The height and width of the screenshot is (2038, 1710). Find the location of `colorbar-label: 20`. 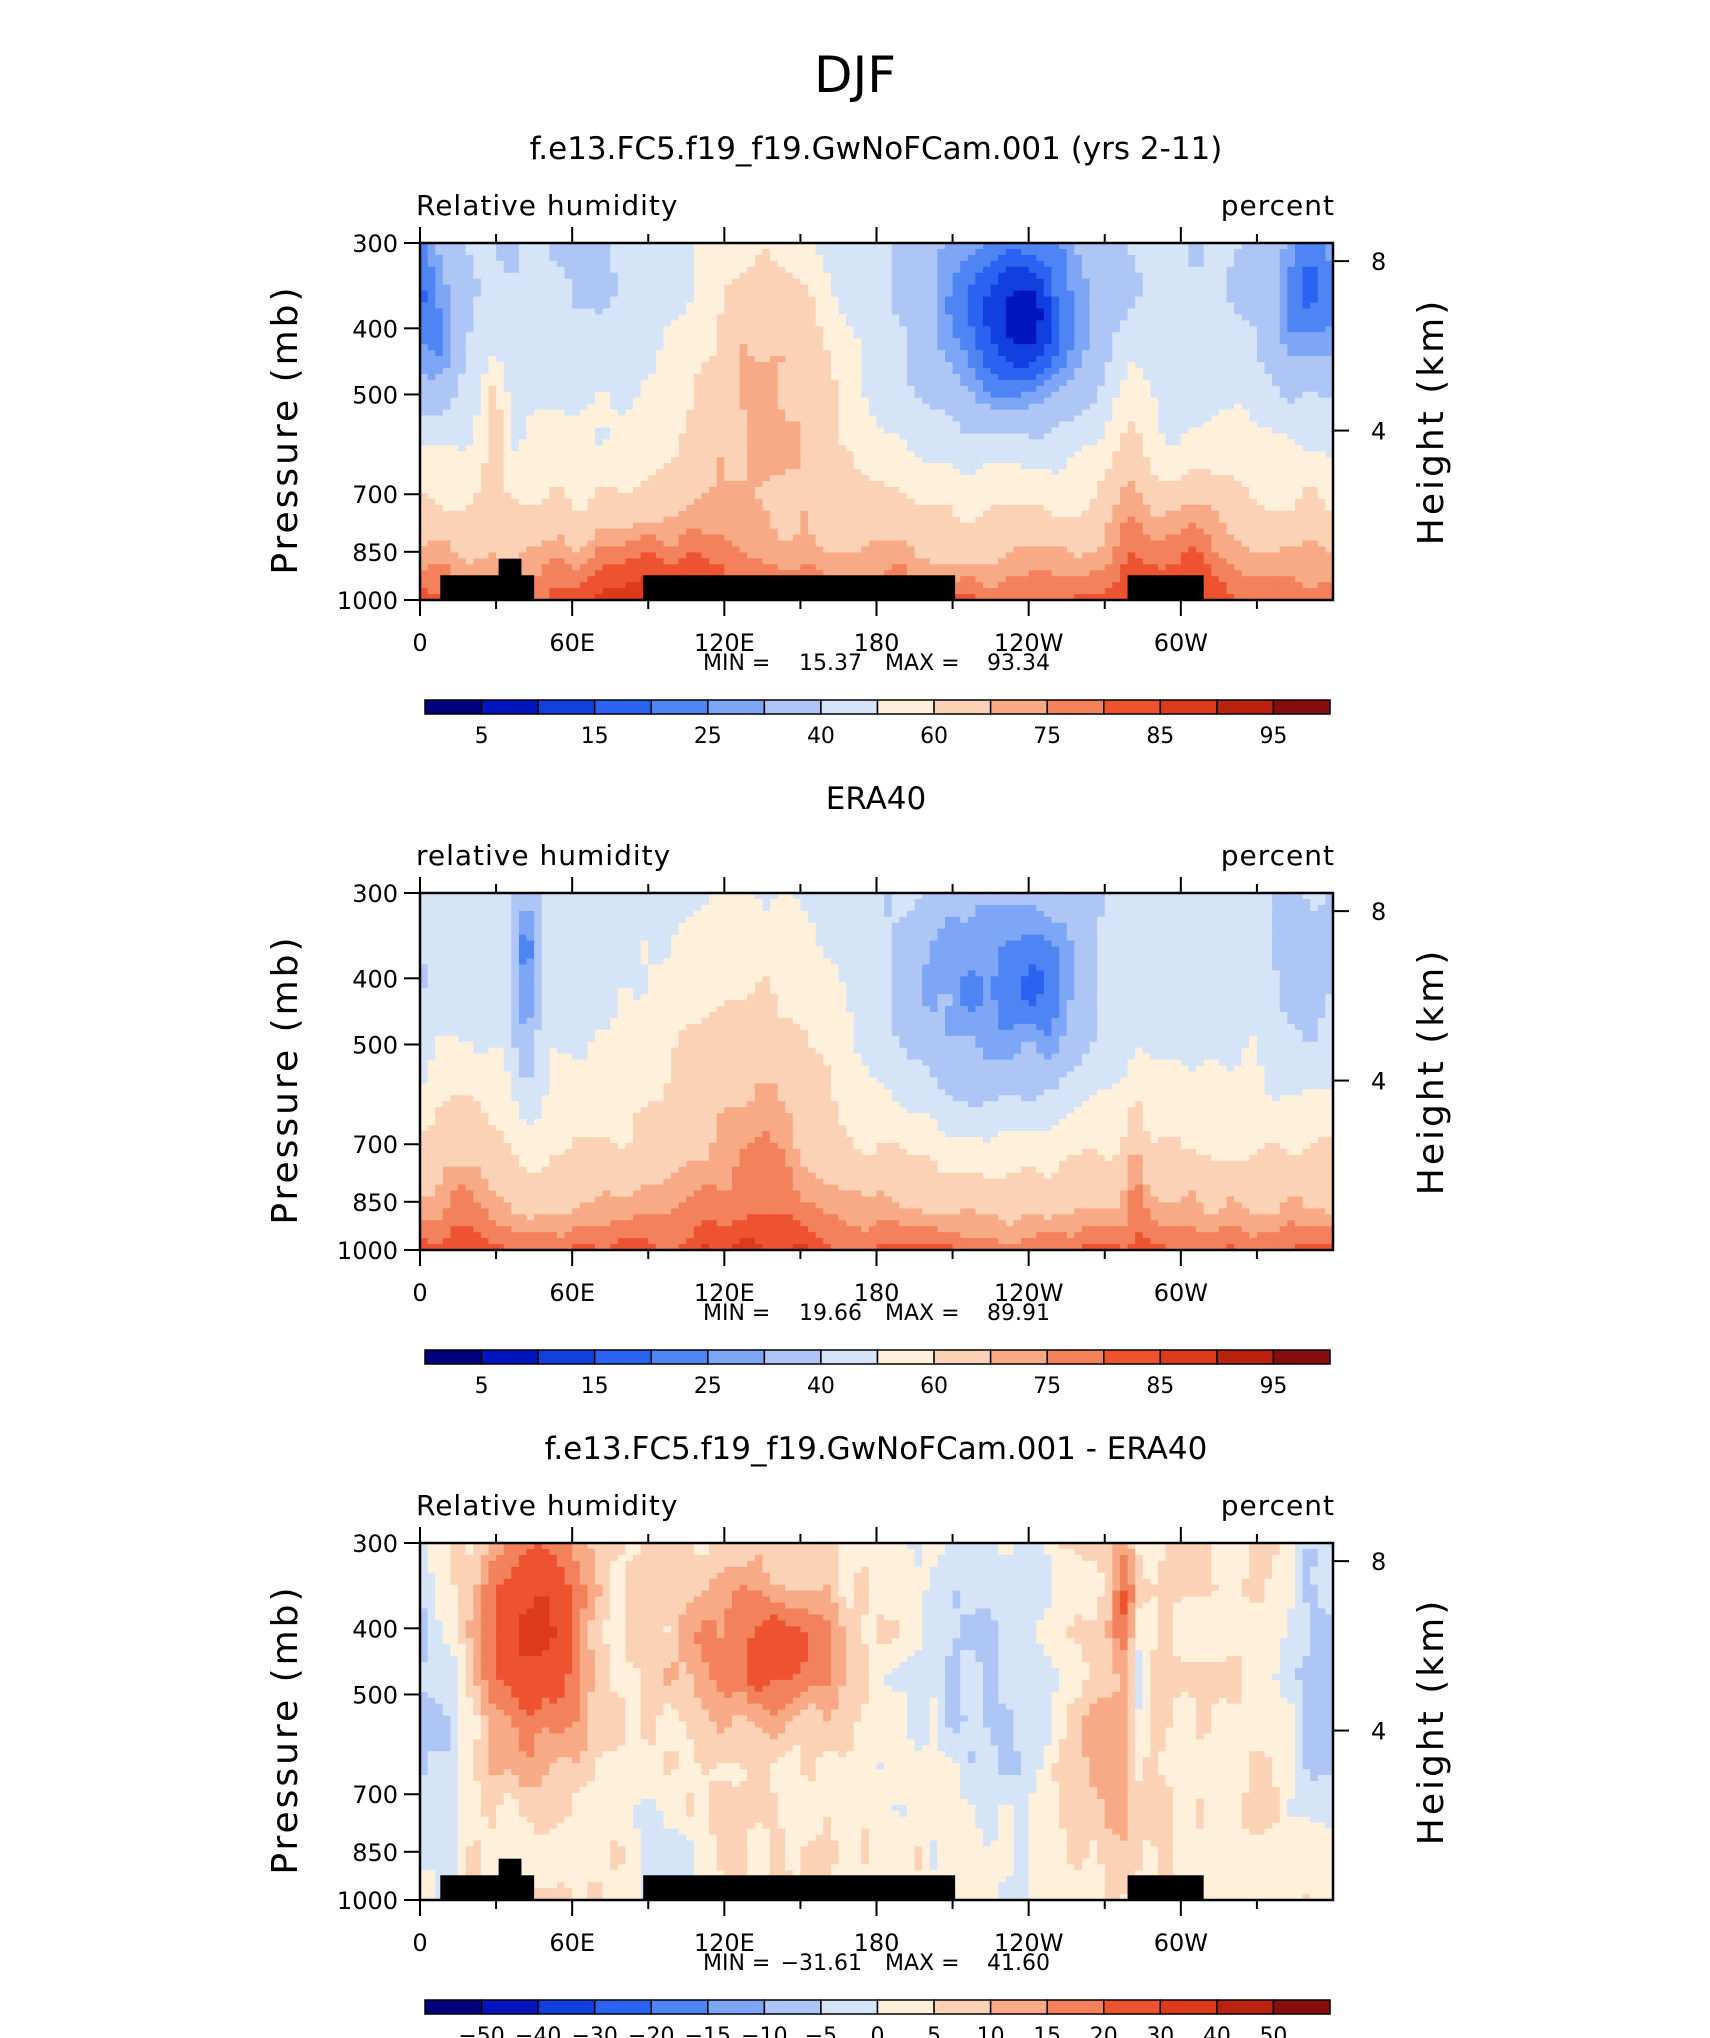

colorbar-label: 20 is located at coordinates (1104, 2031).